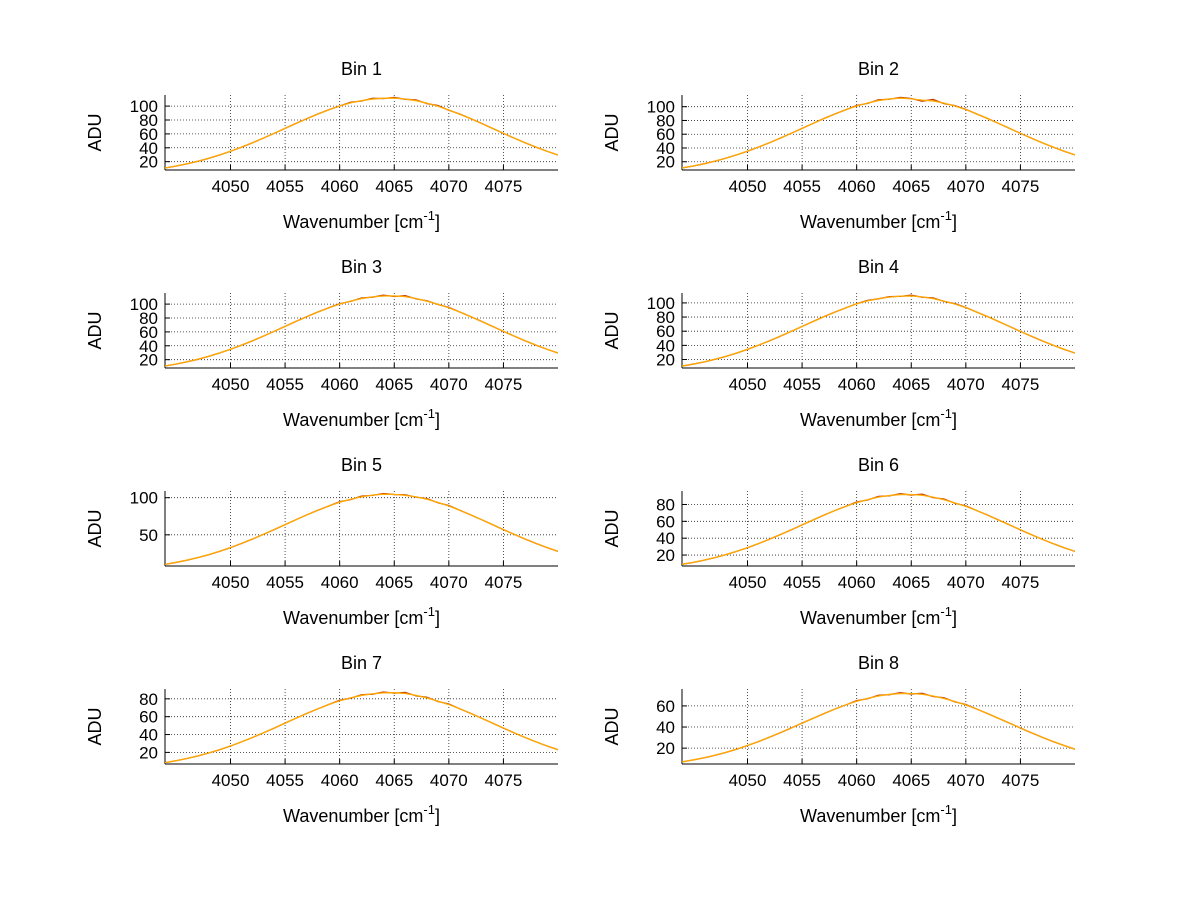 The height and width of the screenshot is (901, 1200). I want to click on subplot-title: Bin 1, so click(361, 69).